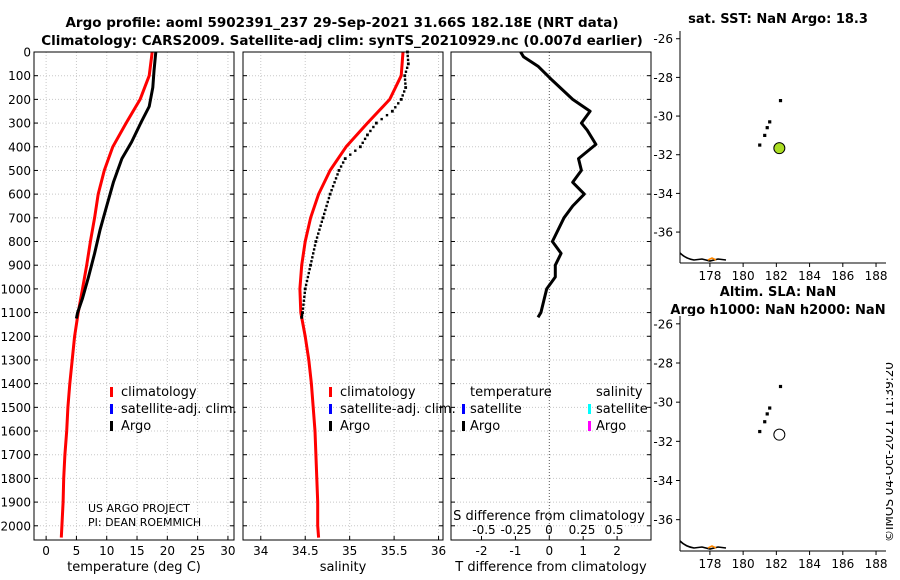 This screenshot has height=580, width=900. Describe the element at coordinates (703, 545) in the screenshot. I see `sla_map-coastline` at that location.